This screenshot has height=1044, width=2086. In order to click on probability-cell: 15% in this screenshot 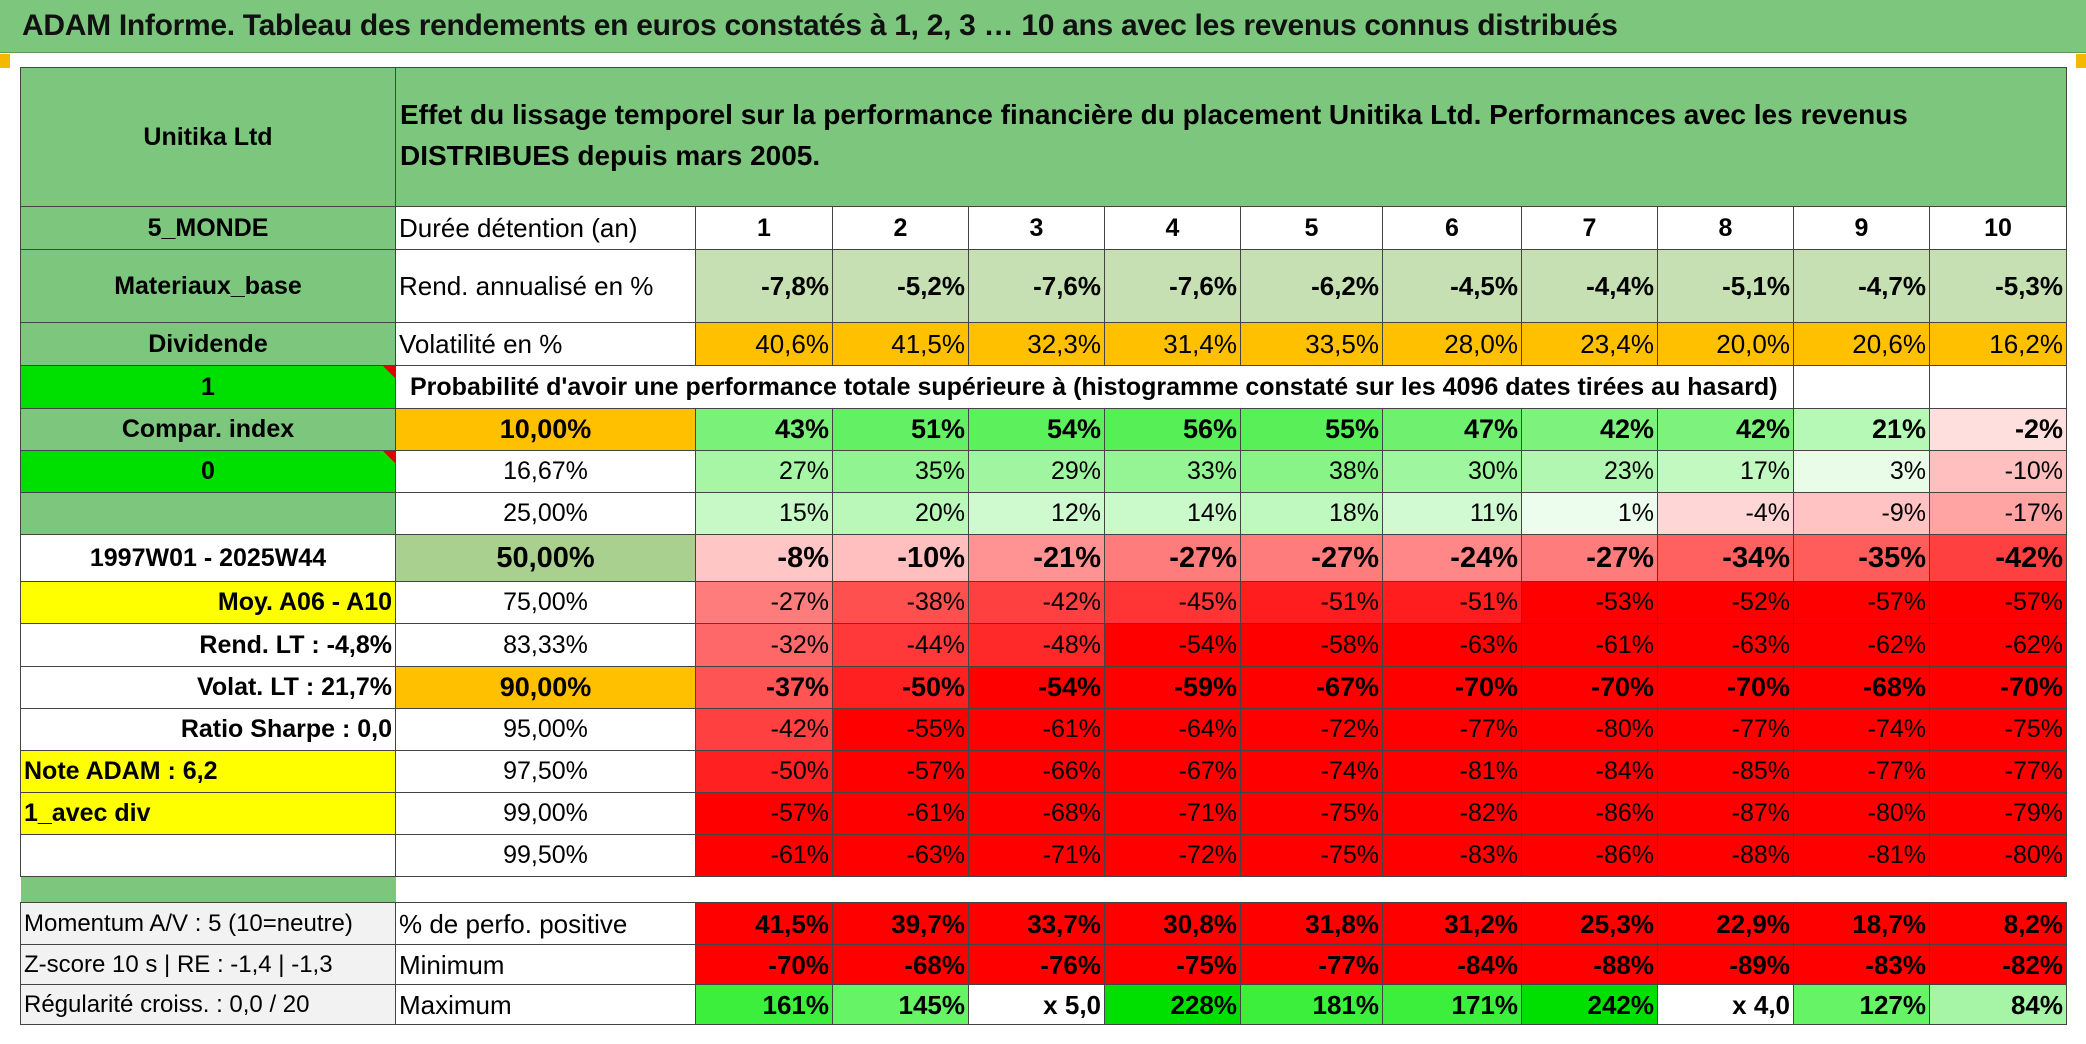, I will do `click(764, 513)`.